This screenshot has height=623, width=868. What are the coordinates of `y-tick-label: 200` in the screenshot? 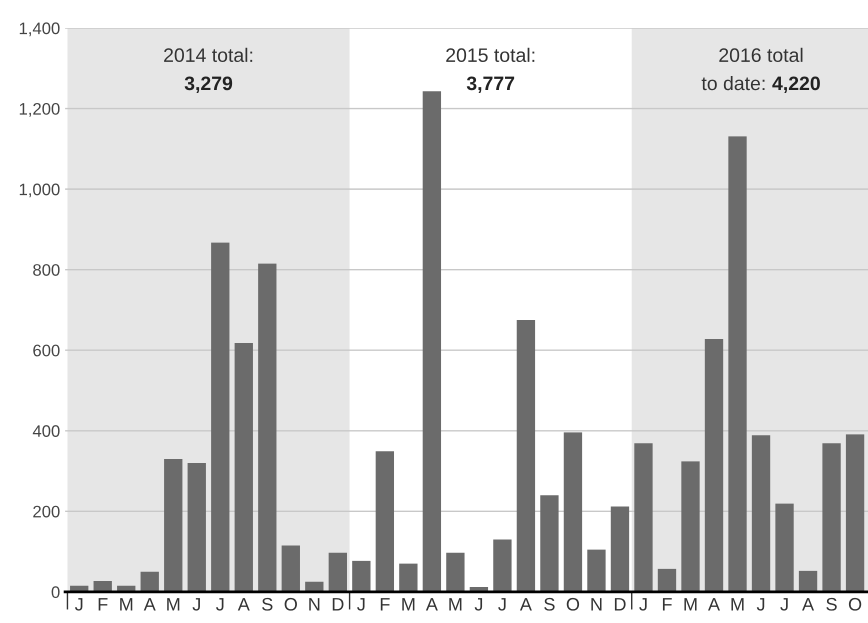 It's located at (46, 512).